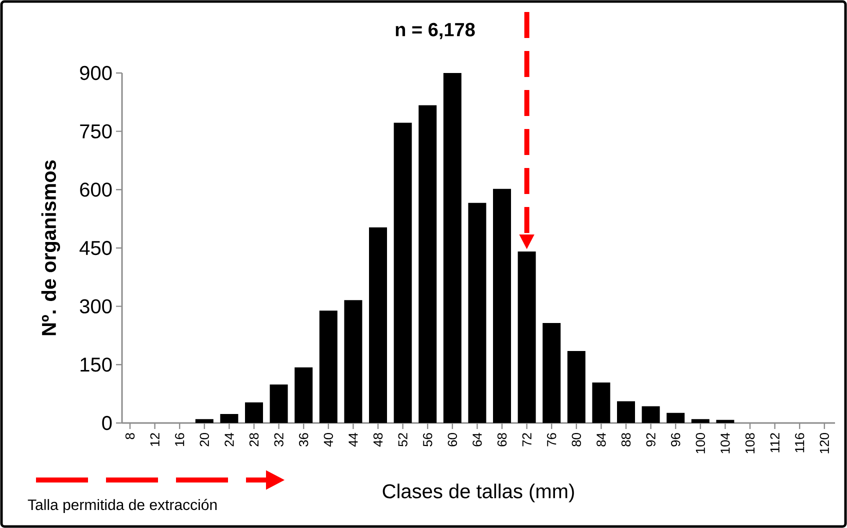 The height and width of the screenshot is (528, 847). Describe the element at coordinates (122, 506) in the screenshot. I see `text: Talla permitida de extracción` at that location.